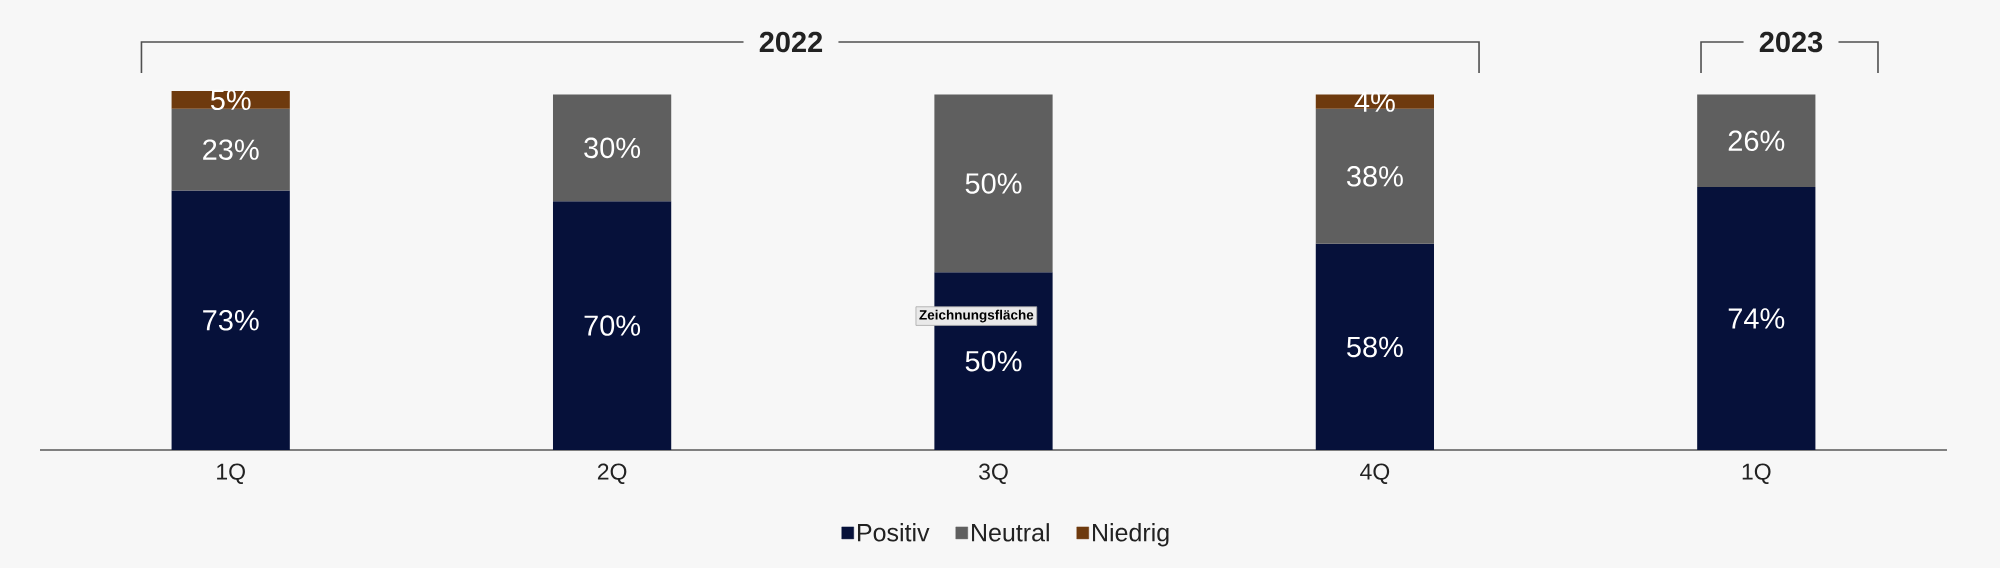 Image resolution: width=2000 pixels, height=568 pixels. I want to click on data-label: 30%, so click(612, 148).